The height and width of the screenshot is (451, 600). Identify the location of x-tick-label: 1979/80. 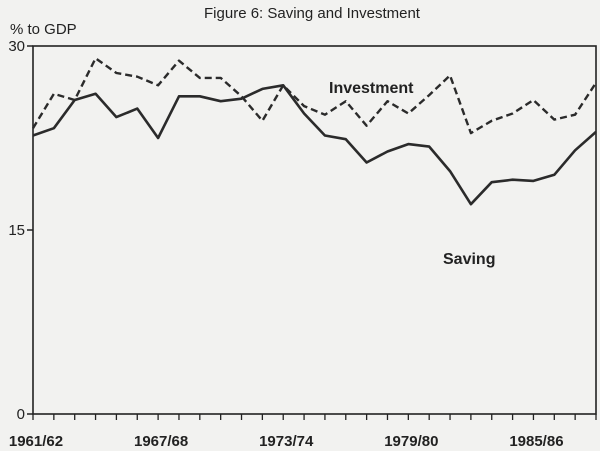
(411, 441).